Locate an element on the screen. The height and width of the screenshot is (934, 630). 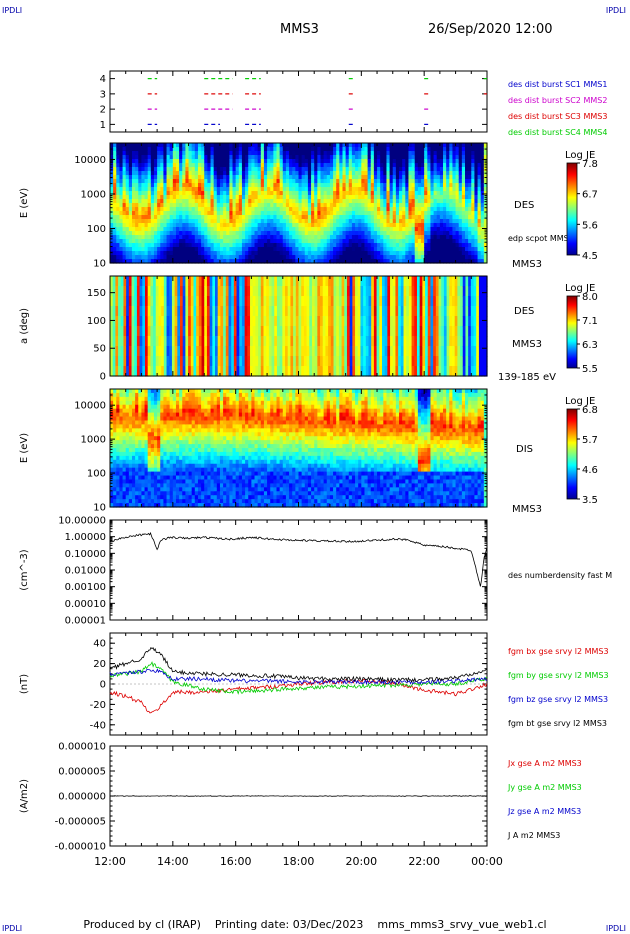
burst-tick-label: 1 is located at coordinates (103, 125).